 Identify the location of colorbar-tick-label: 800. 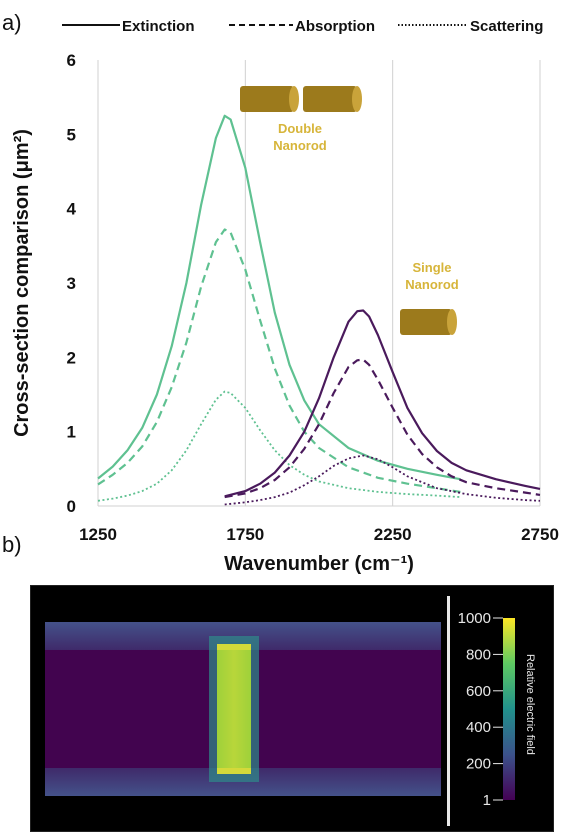
(478, 654).